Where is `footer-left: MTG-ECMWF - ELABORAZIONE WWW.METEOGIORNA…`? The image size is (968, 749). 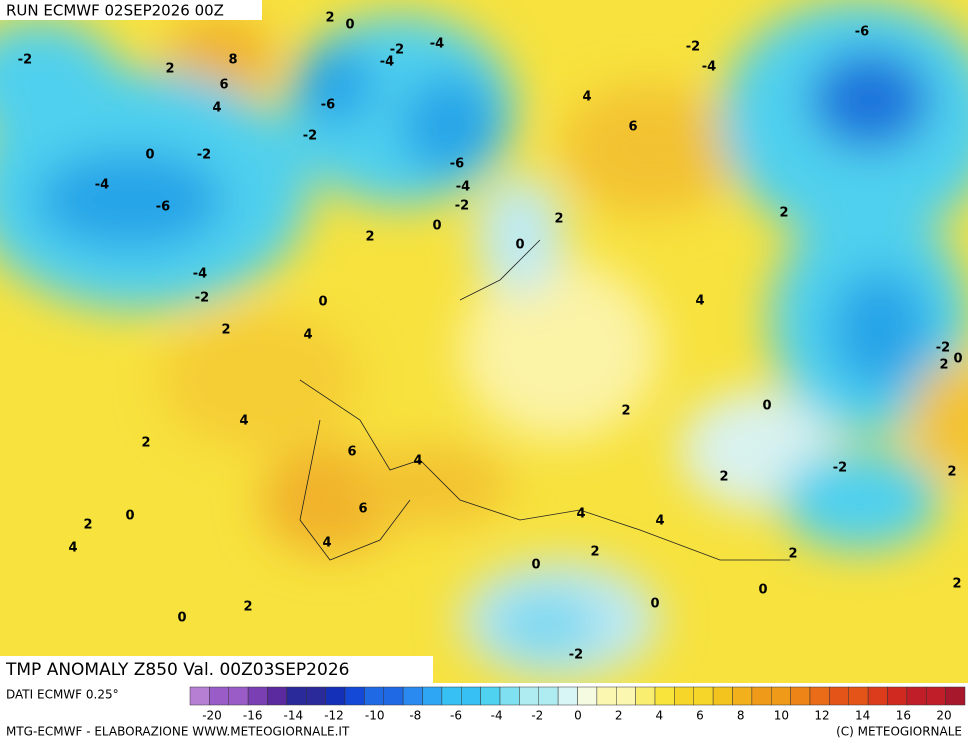
footer-left: MTG-ECMWF - ELABORAZIONE WWW.METEOGIORNA… is located at coordinates (178, 732).